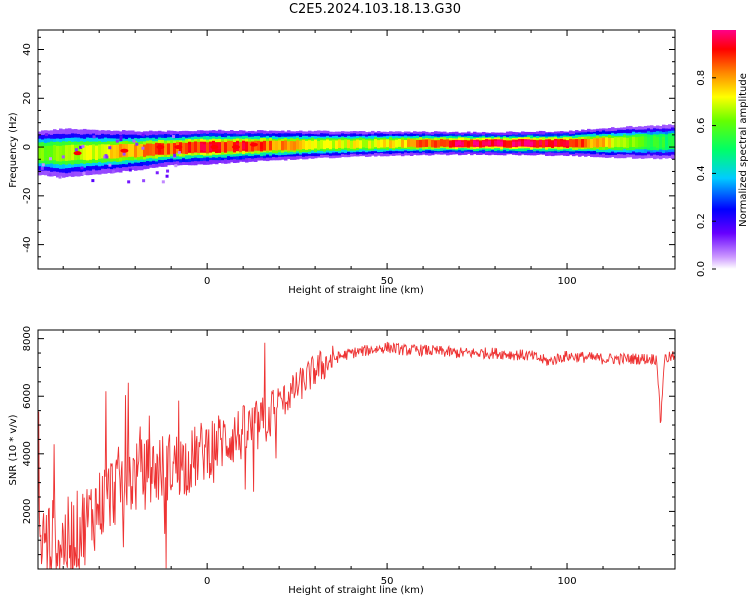 This screenshot has height=600, width=750. I want to click on y-tick-label: 40, so click(27, 49).